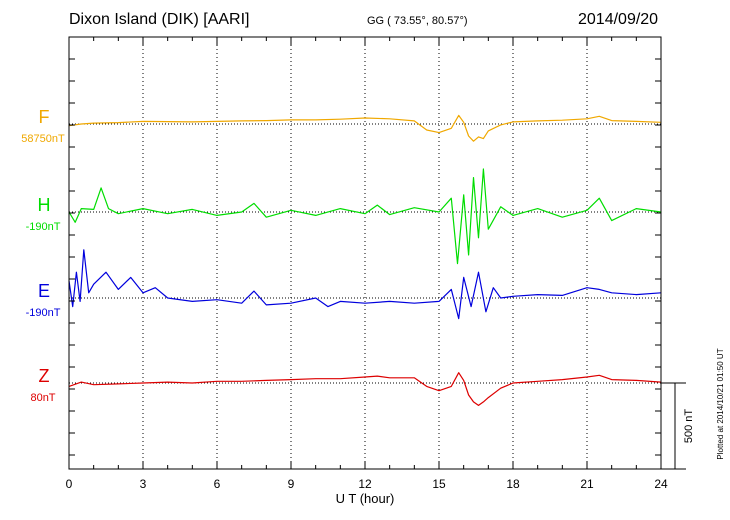 The image size is (730, 520). What do you see at coordinates (143, 484) in the screenshot?
I see `x-tick-label-3: 3` at bounding box center [143, 484].